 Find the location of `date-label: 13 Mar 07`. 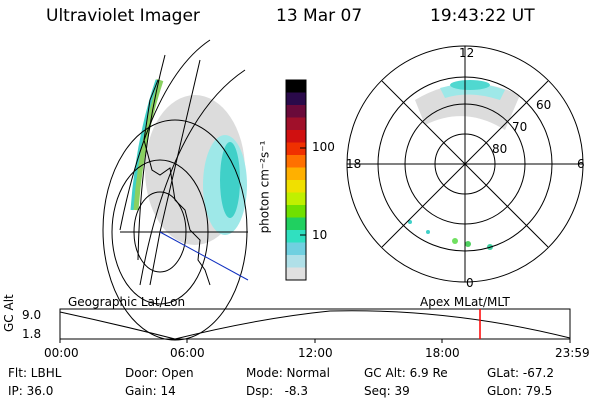

date-label: 13 Mar 07 is located at coordinates (319, 16).